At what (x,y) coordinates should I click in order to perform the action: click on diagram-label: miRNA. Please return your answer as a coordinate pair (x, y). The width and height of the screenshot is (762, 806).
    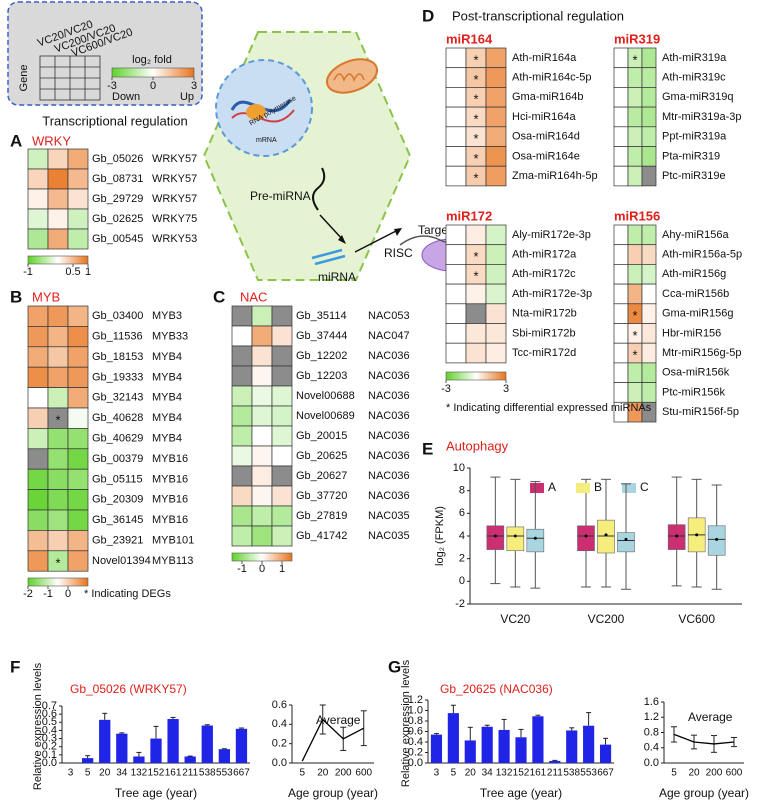
    Looking at the image, I should click on (337, 277).